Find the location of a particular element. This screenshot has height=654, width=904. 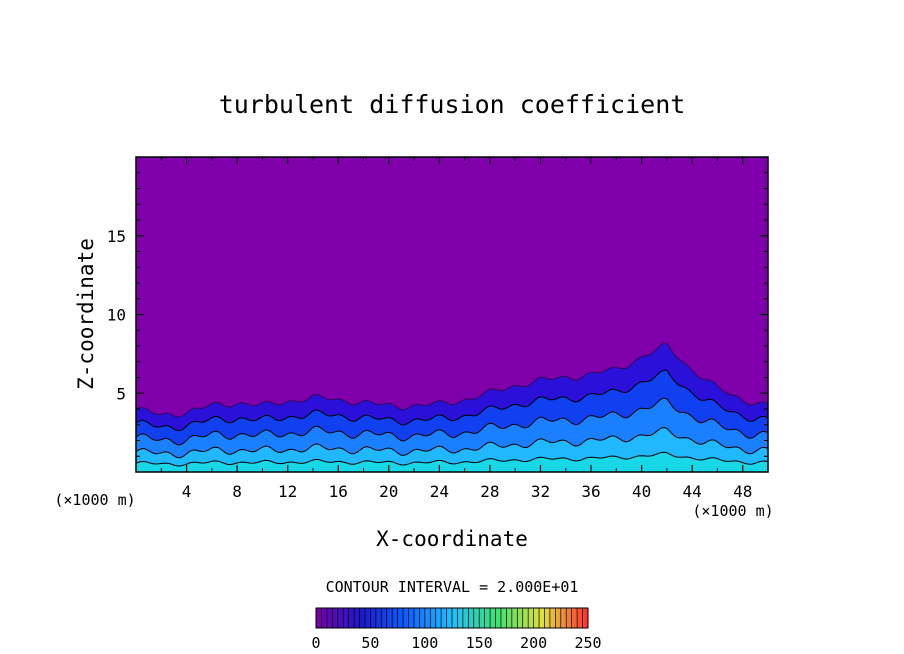

layer-band-surface is located at coordinates (452, 461).